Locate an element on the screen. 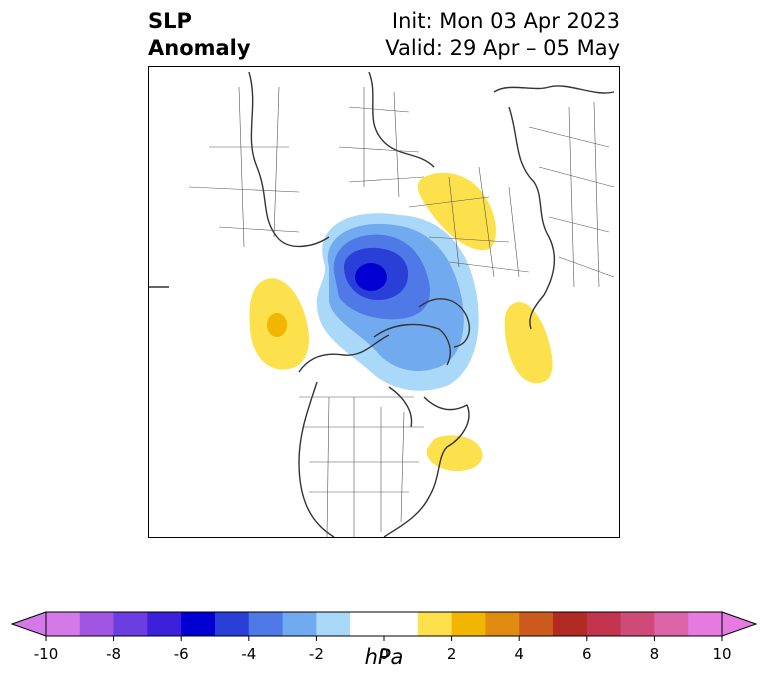 Image resolution: width=768 pixels, height=684 pixels. colorbar-ticks: -10 -8 -6 -4 -2 0 2 4 6 8 10 is located at coordinates (383, 649).